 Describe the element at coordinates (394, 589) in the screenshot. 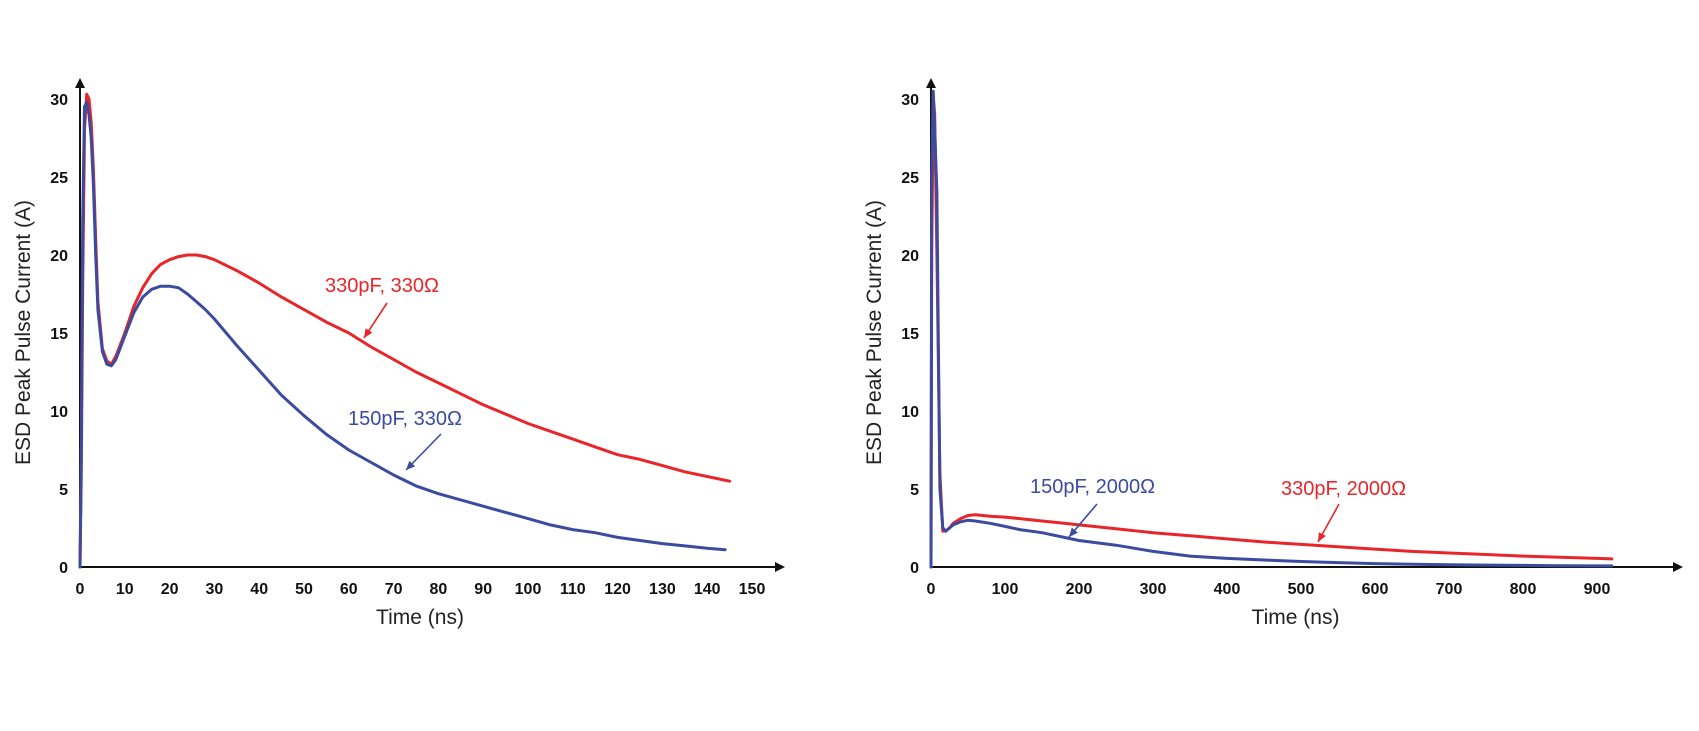

I see `x-tick-label: 70` at that location.